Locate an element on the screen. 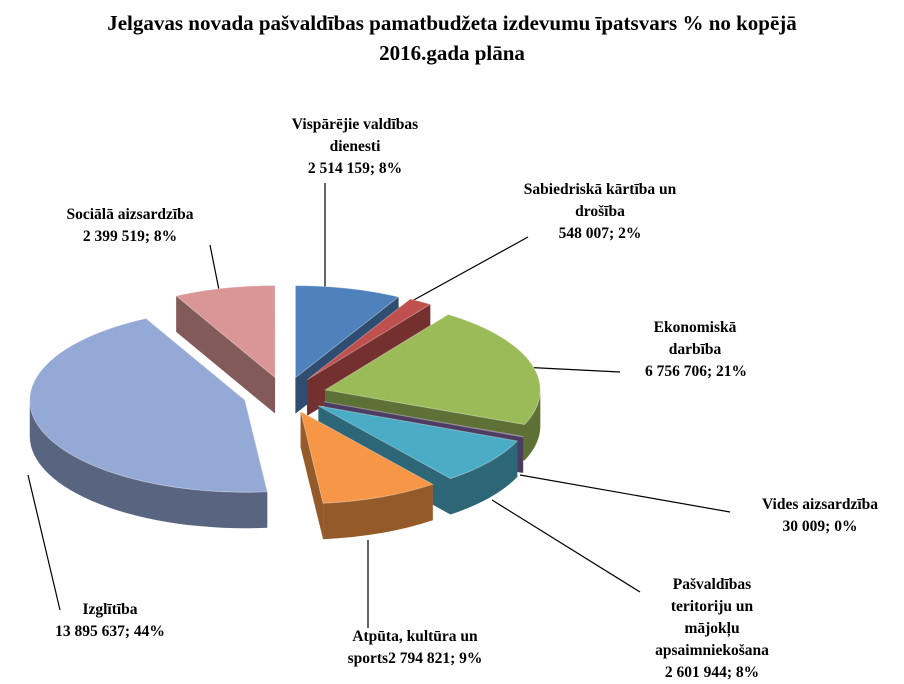 This screenshot has height=684, width=904. slice-side-shade is located at coordinates (523, 454).